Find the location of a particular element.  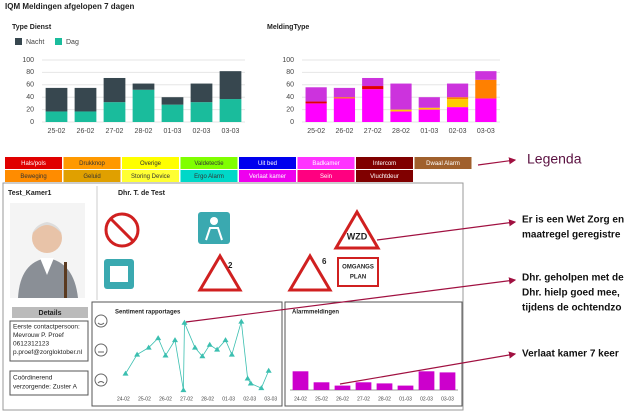

legenda-label: Drukknop is located at coordinates (92, 164).